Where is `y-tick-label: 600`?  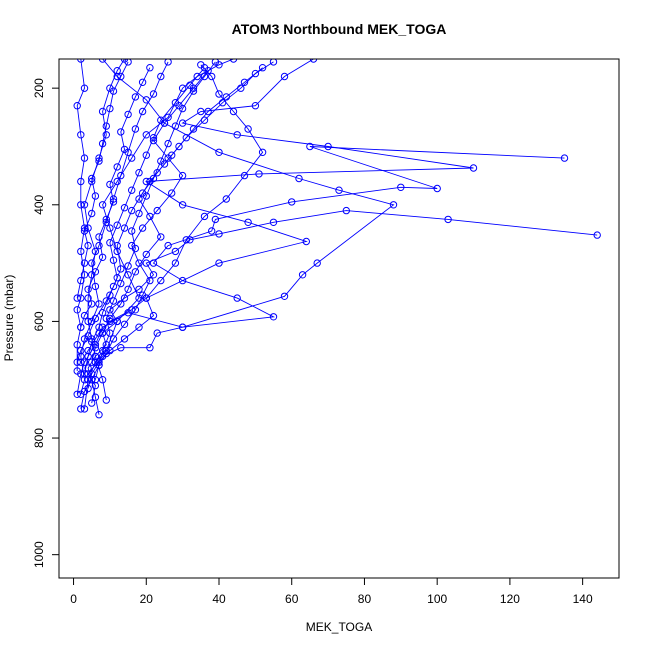
y-tick-label: 600 is located at coordinates (39, 321).